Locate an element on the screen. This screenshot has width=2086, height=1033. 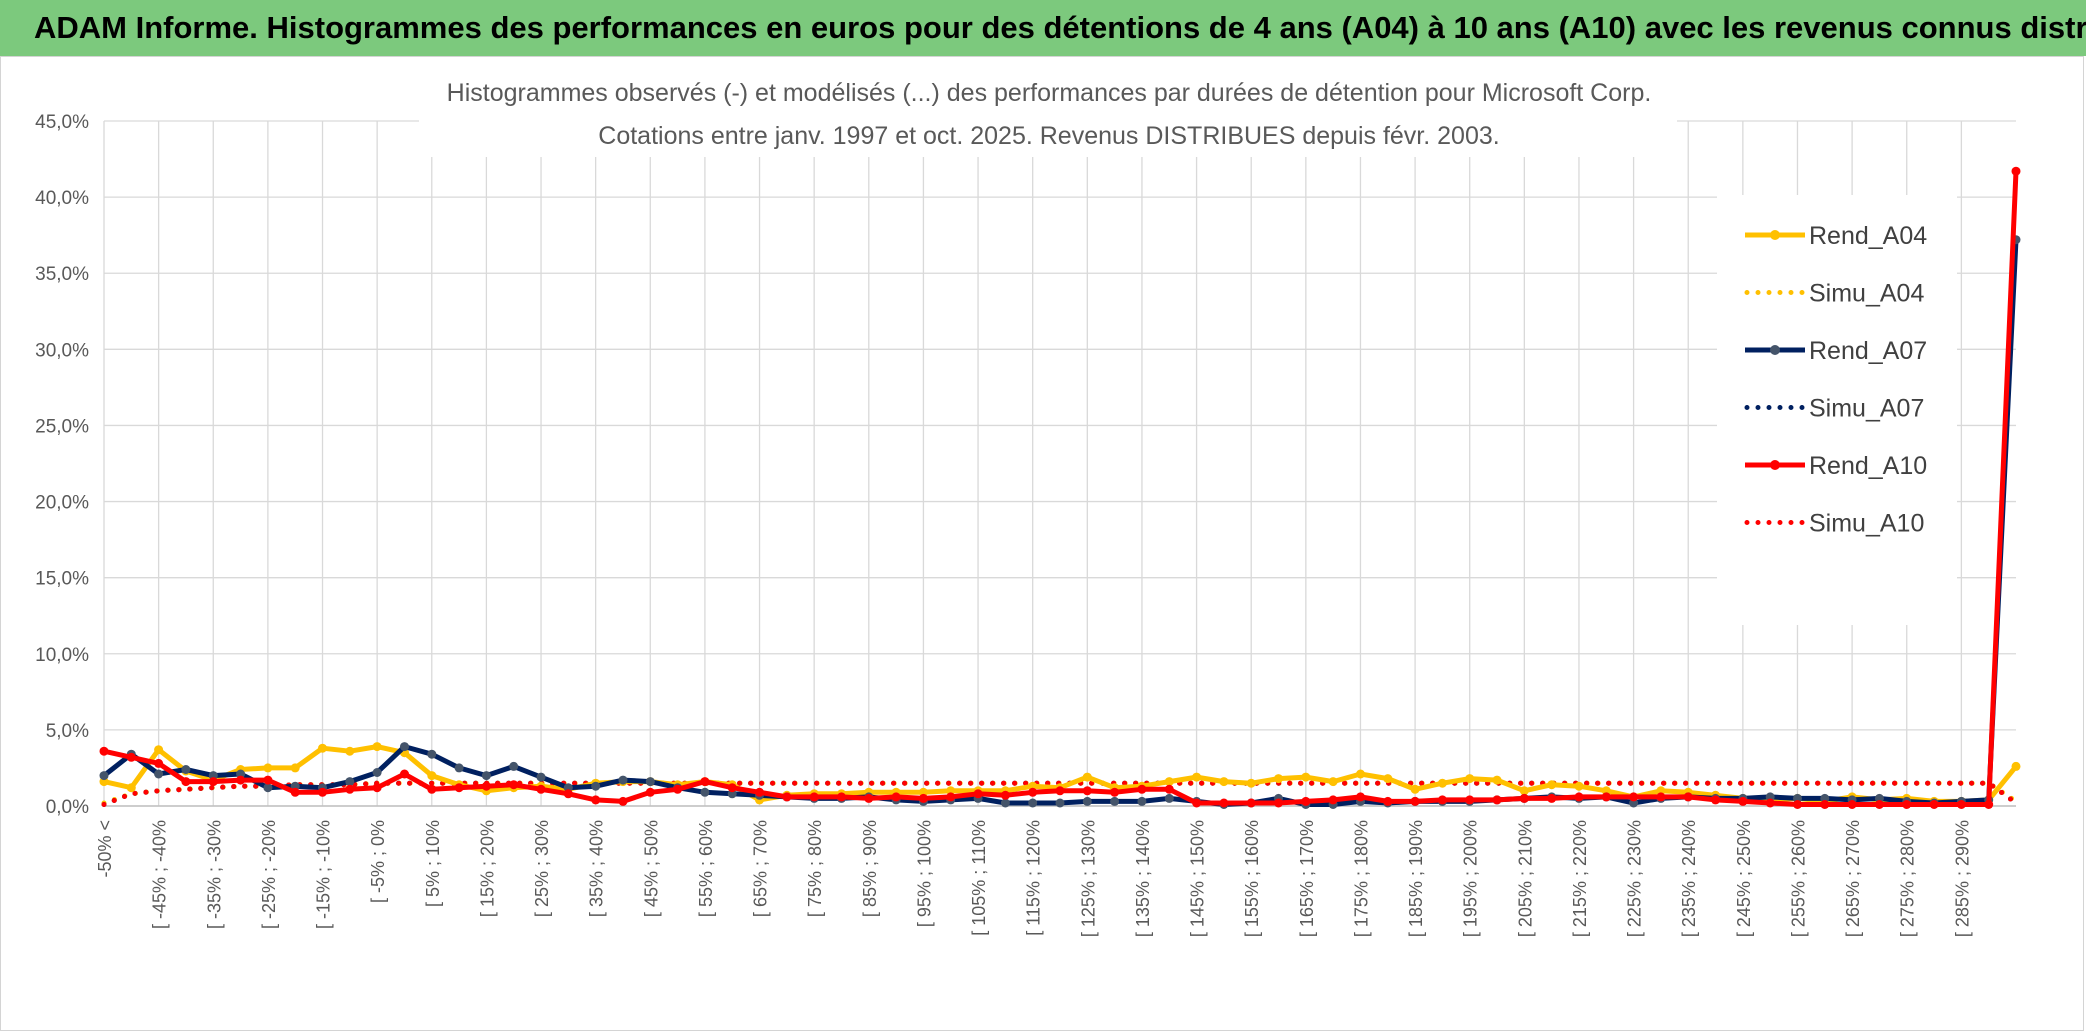
y-tick-label: 45,0% is located at coordinates (62, 122).